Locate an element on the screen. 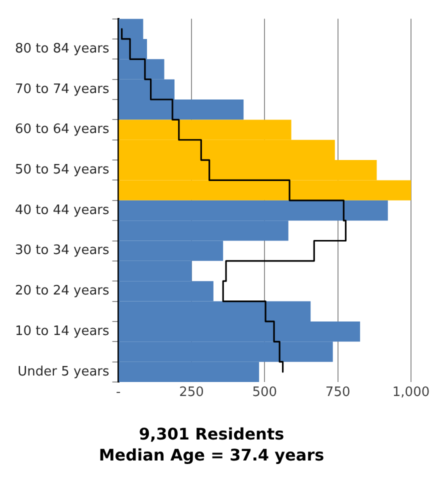 The image size is (441, 478). text: Median Age = 37.4 years is located at coordinates (211, 455).